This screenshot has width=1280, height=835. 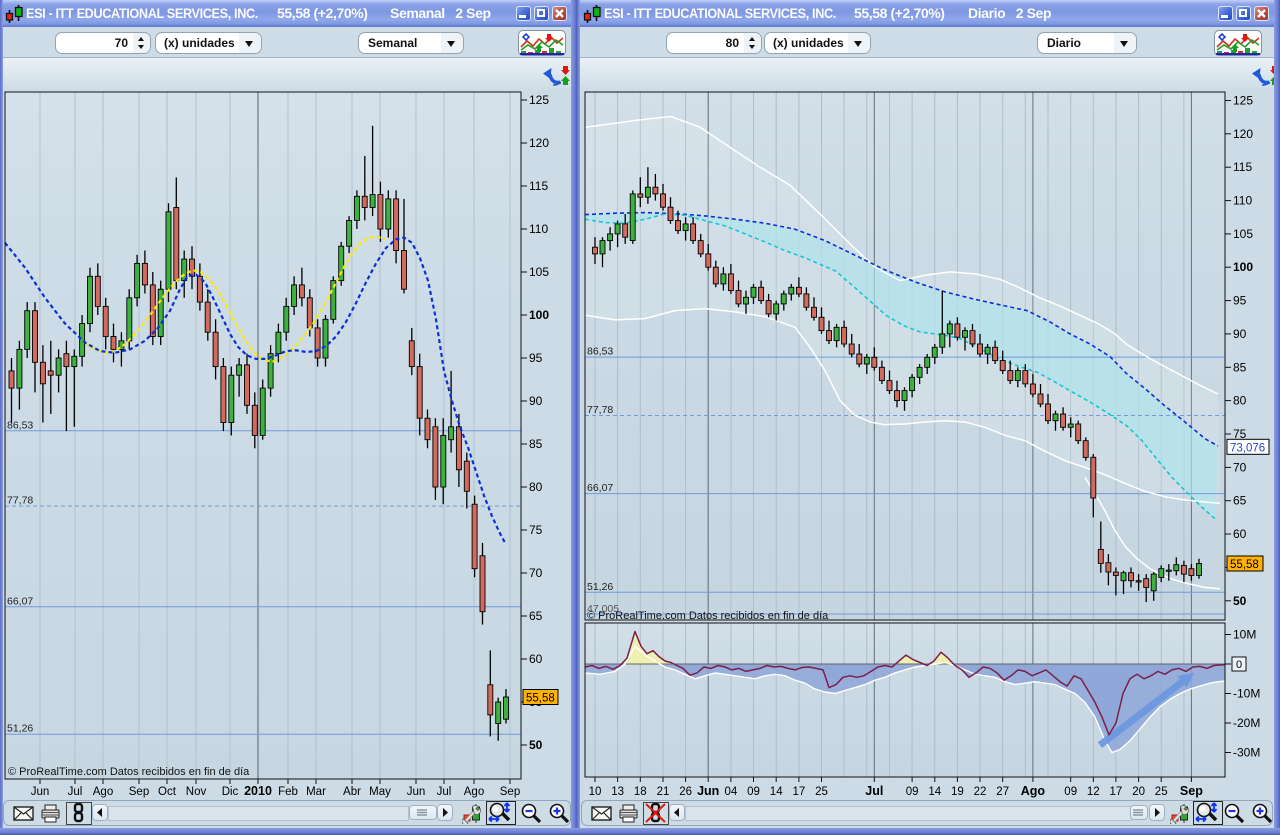 I want to click on svg-text: 0, so click(x=1239, y=665).